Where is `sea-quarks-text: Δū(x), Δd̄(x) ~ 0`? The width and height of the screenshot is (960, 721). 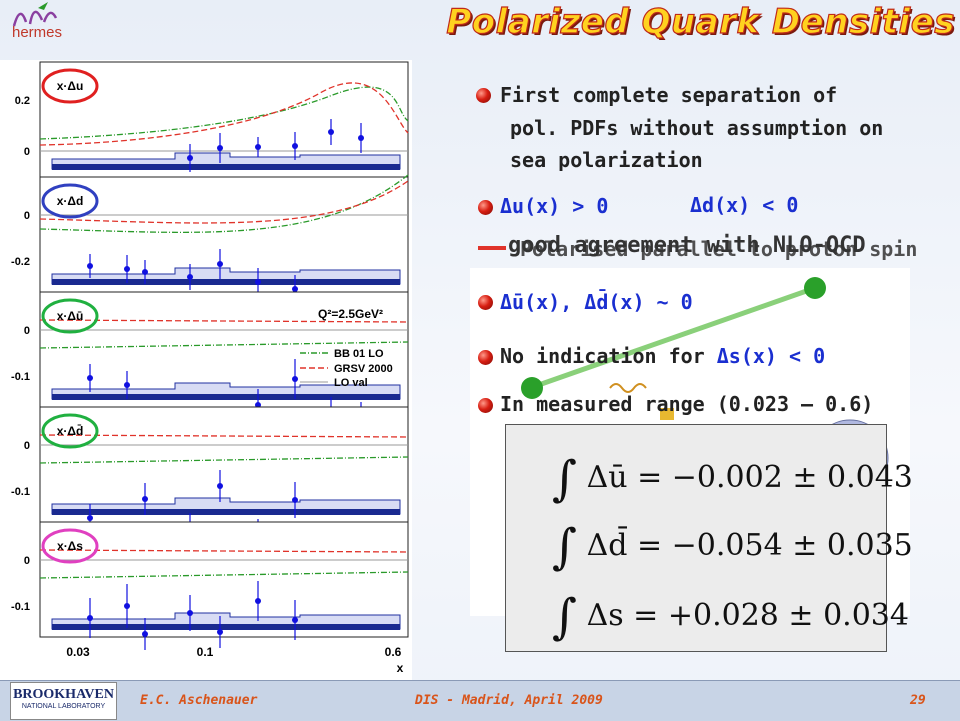 sea-quarks-text: Δū(x), Δd̄(x) ~ 0 is located at coordinates (596, 302).